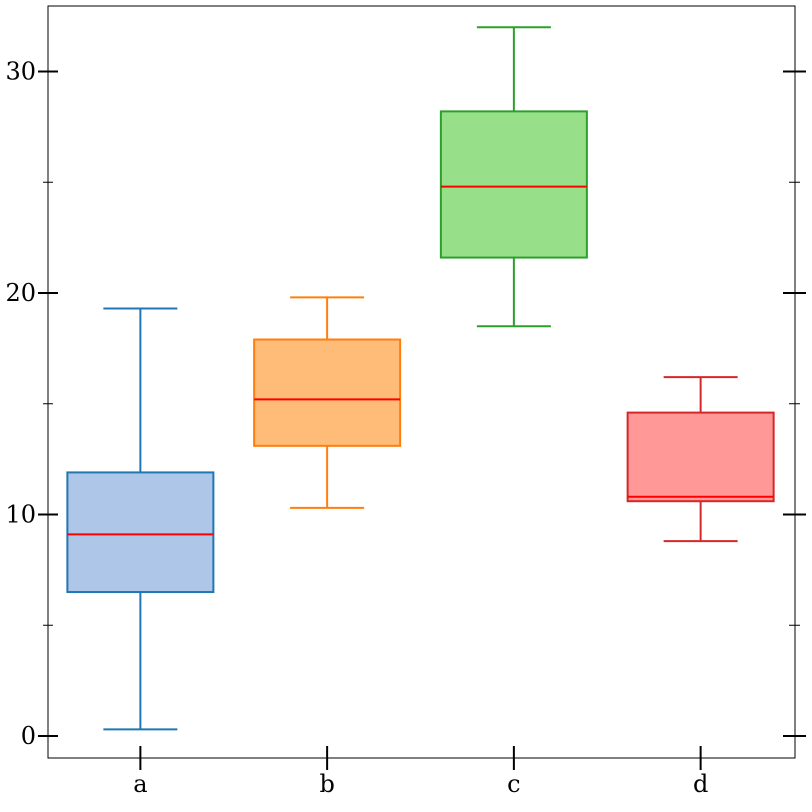  What do you see at coordinates (20, 293) in the screenshot?
I see `y-tick-label-20: 20` at bounding box center [20, 293].